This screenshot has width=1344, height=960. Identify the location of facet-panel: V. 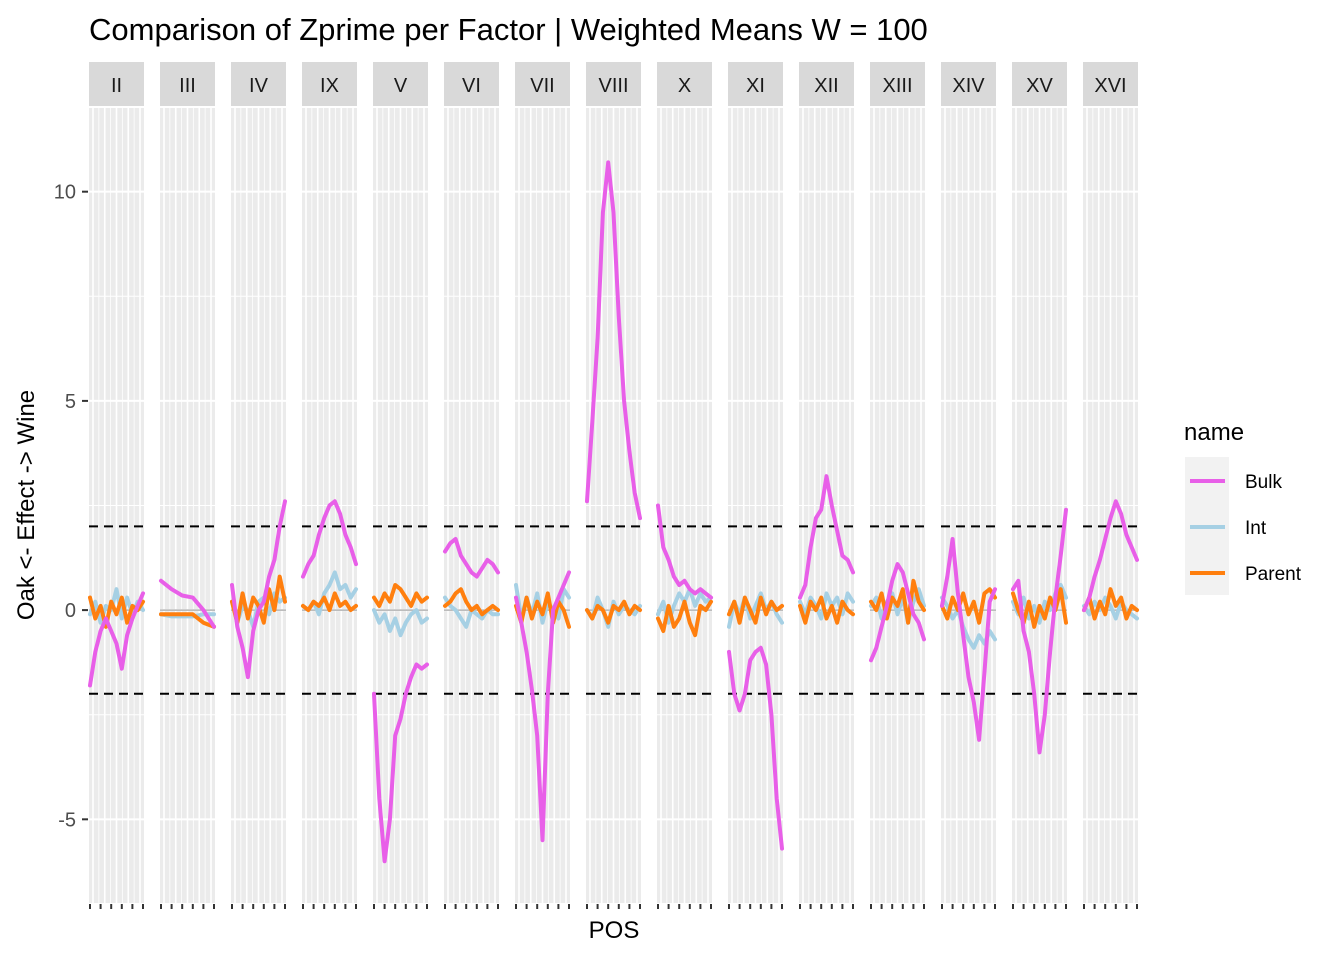
(400, 485).